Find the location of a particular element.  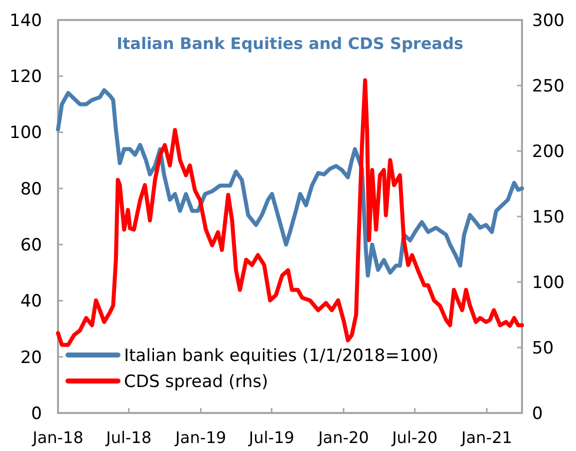

y-tick-label: 20 is located at coordinates (31, 358).